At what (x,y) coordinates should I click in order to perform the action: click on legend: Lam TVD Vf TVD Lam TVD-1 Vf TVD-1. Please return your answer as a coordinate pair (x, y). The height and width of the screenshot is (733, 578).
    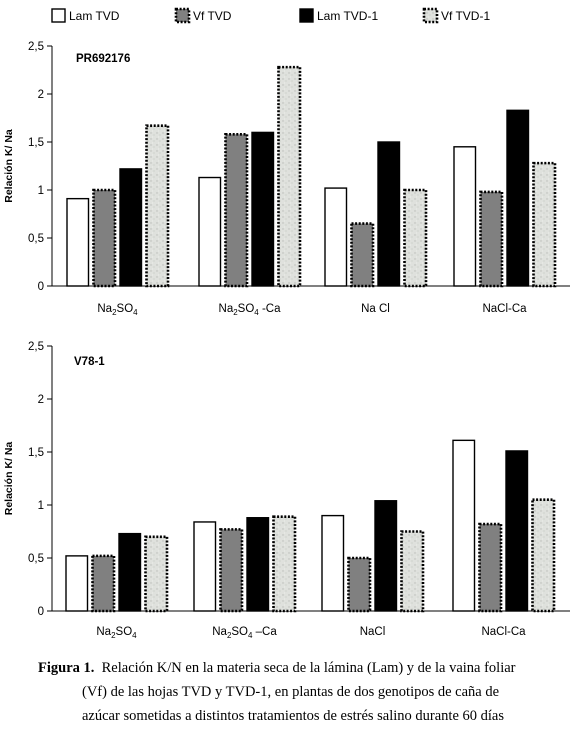
    Looking at the image, I should click on (270, 15).